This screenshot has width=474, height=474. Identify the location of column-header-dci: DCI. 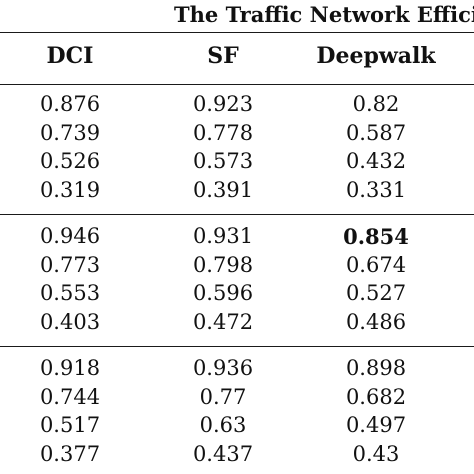
(70, 56).